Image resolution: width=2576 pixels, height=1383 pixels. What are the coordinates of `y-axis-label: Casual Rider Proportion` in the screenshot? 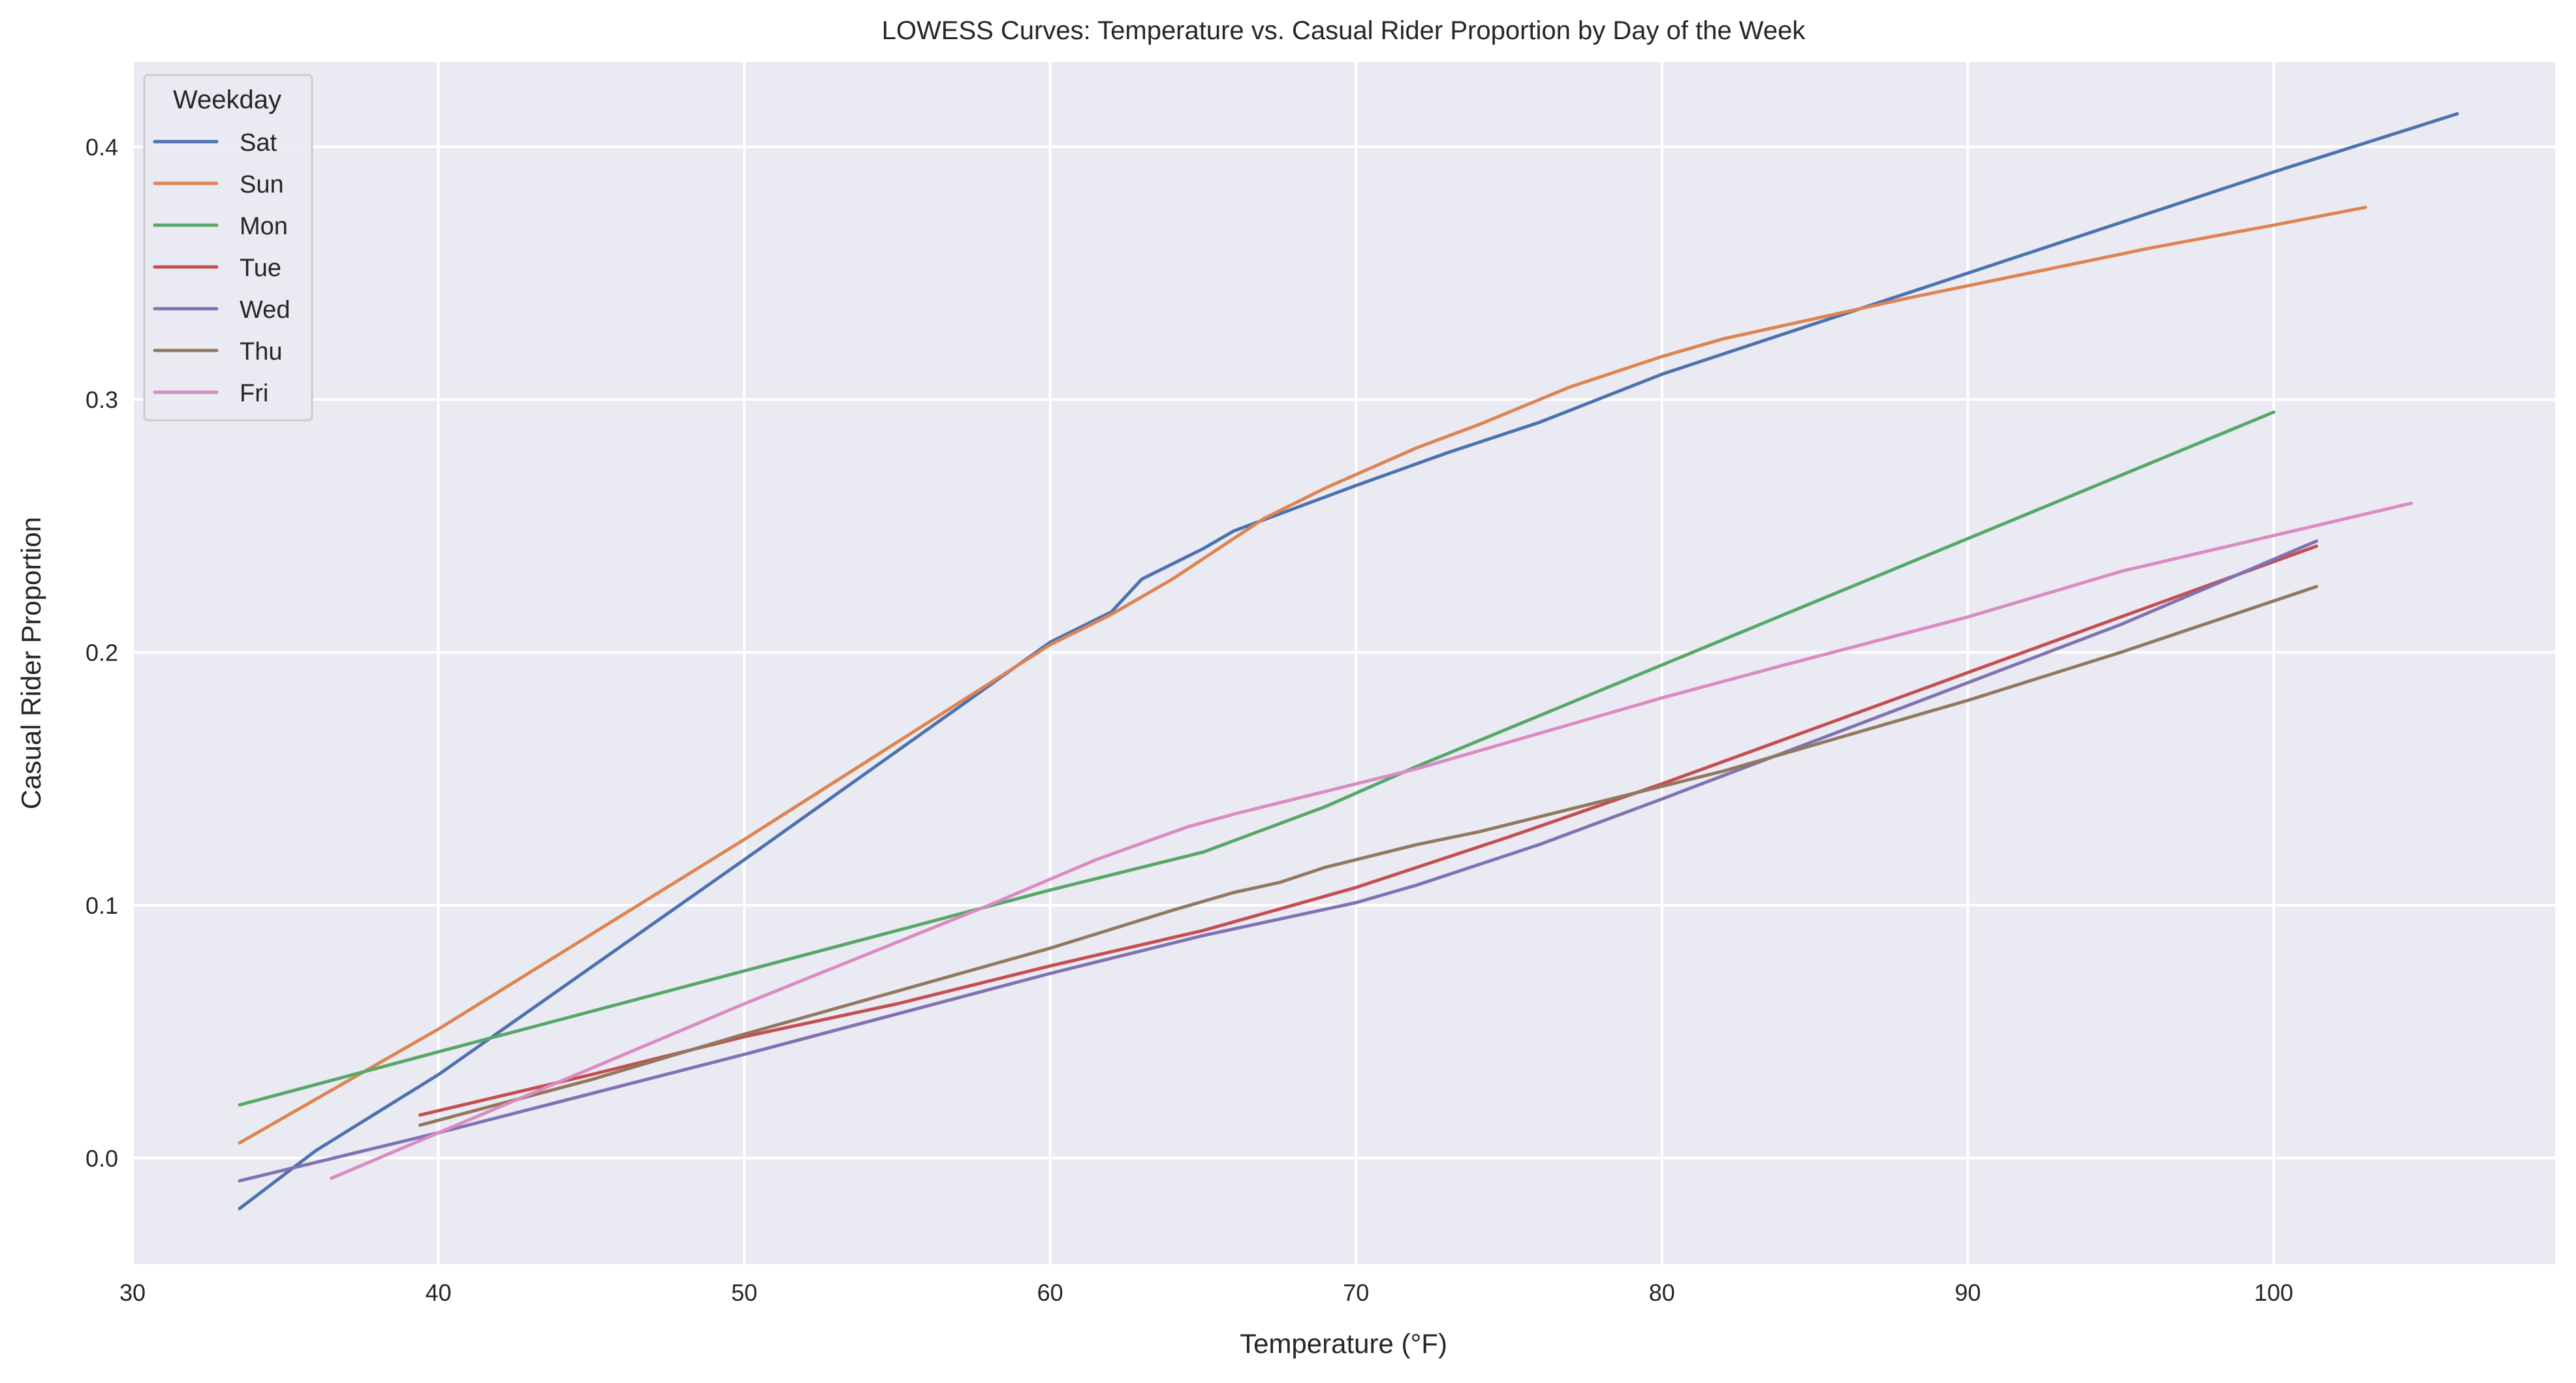 It's located at (31, 663).